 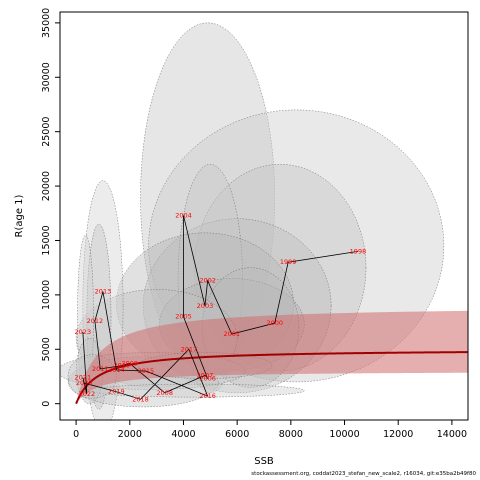 What do you see at coordinates (46, 132) in the screenshot?
I see `y-tick-label: 25000` at bounding box center [46, 132].